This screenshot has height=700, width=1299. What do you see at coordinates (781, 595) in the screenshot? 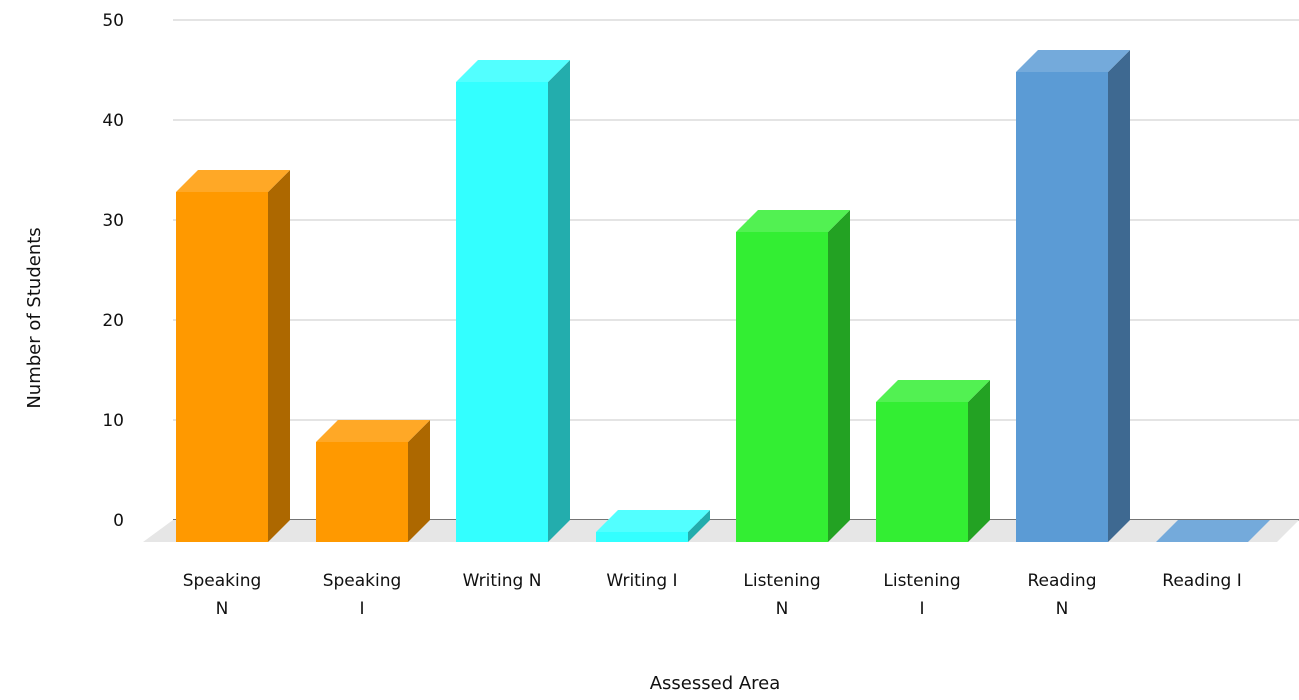
I see `x-tick-label: Listening N` at bounding box center [781, 595].